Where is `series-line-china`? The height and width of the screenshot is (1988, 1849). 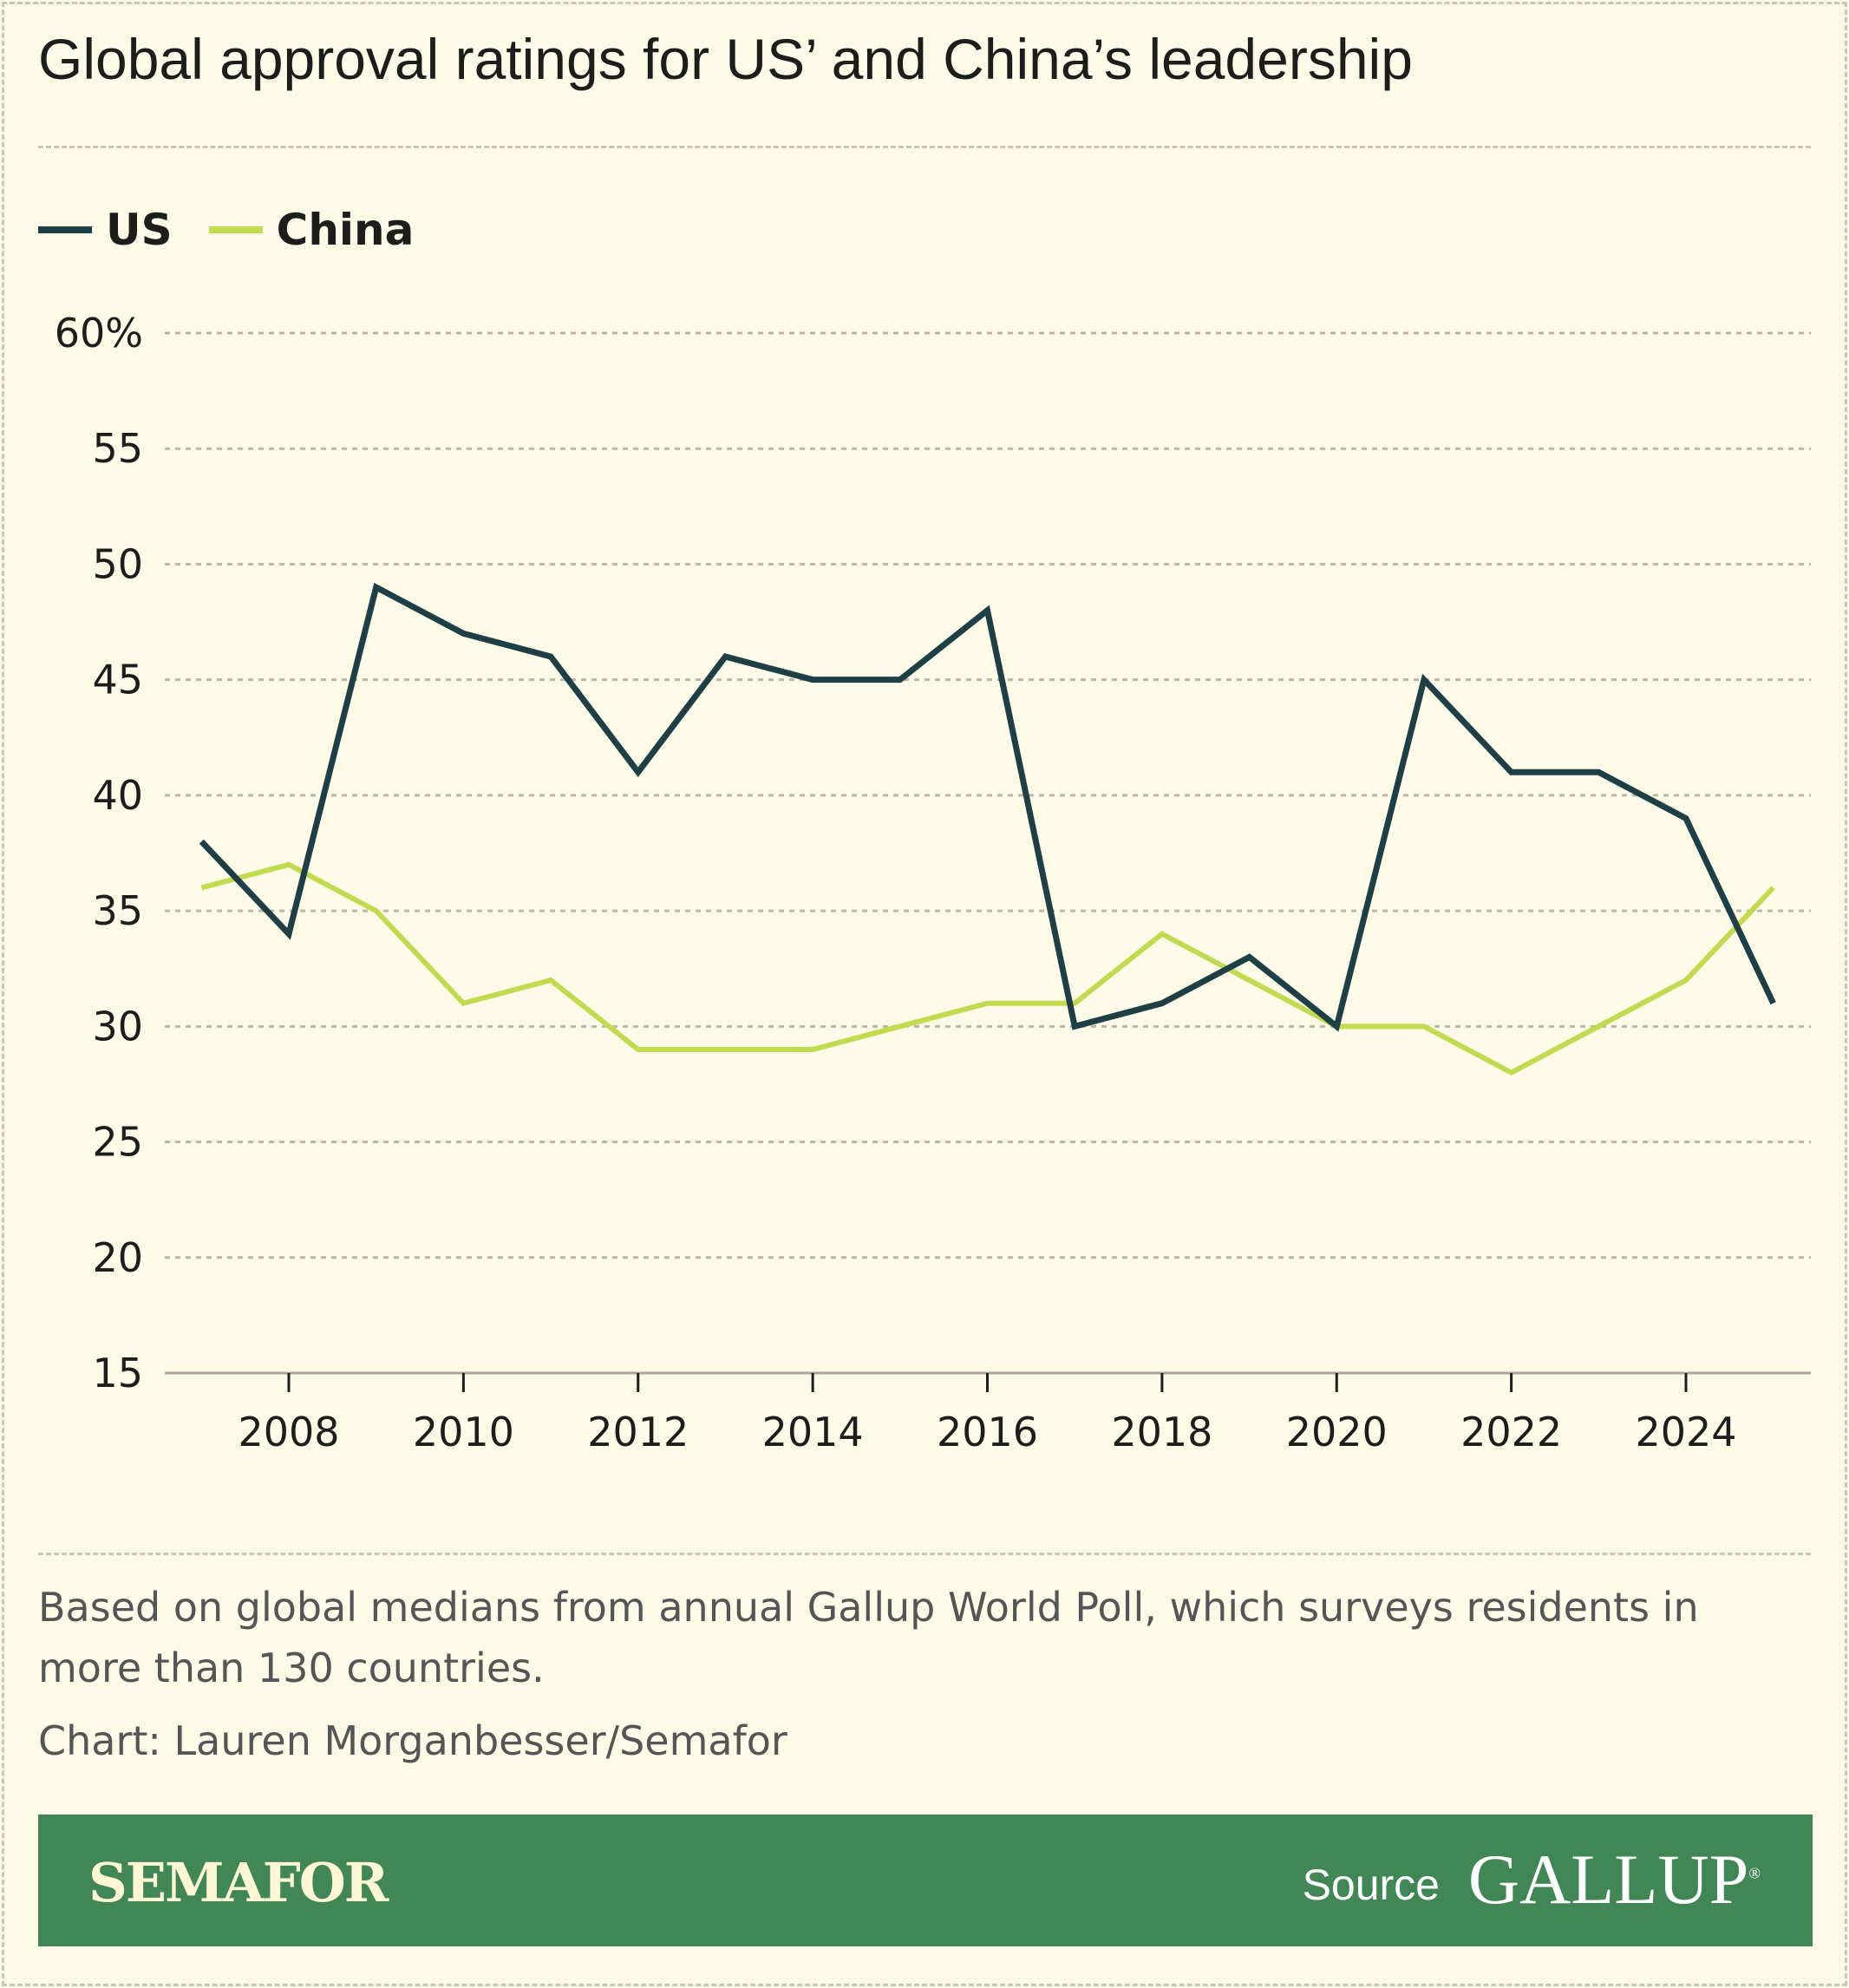 series-line-china is located at coordinates (987, 968).